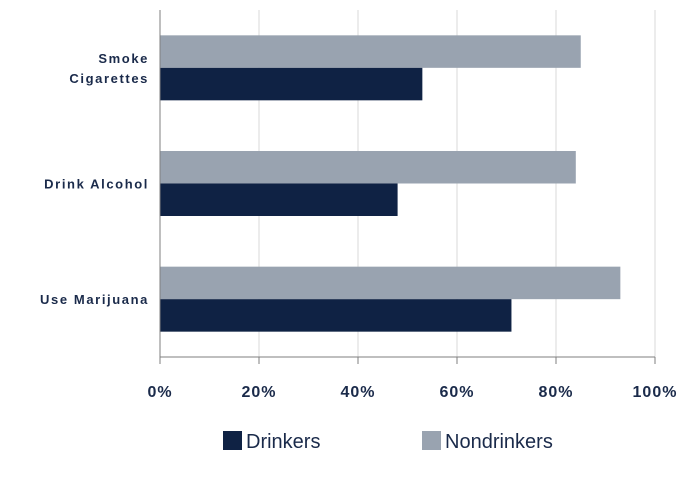 This screenshot has height=479, width=695. I want to click on x-tick-label: 60%, so click(456, 392).